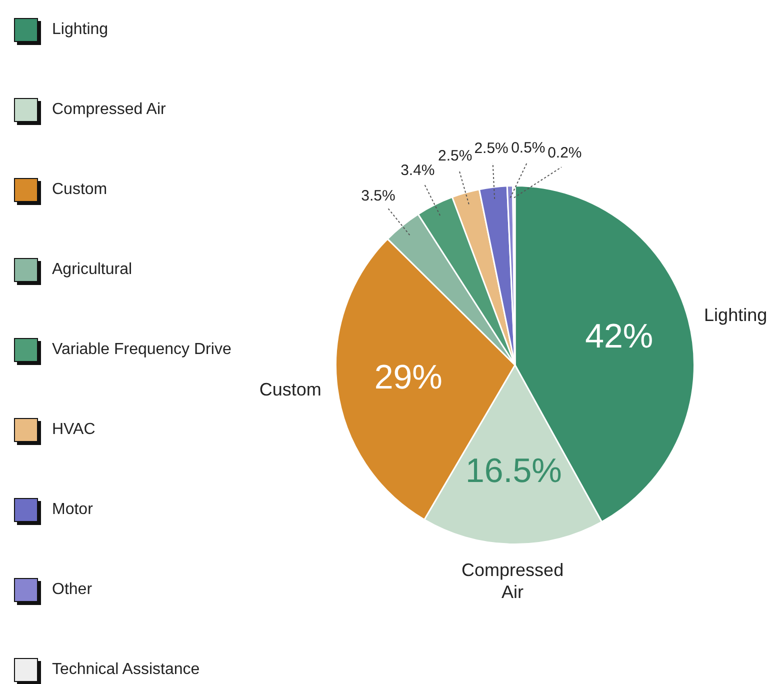 This screenshot has height=684, width=783. What do you see at coordinates (80, 30) in the screenshot?
I see `legend-label: Lighting` at bounding box center [80, 30].